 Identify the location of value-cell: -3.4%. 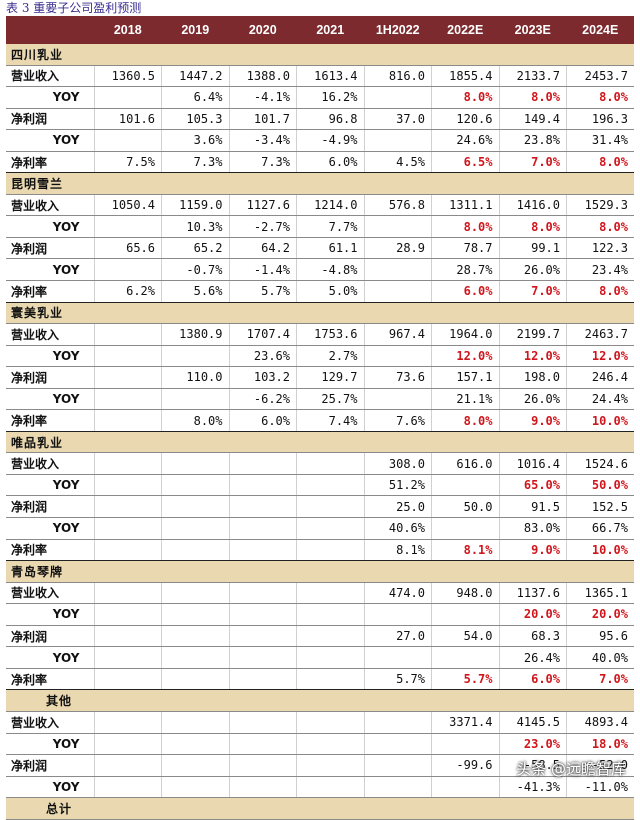
(262, 140).